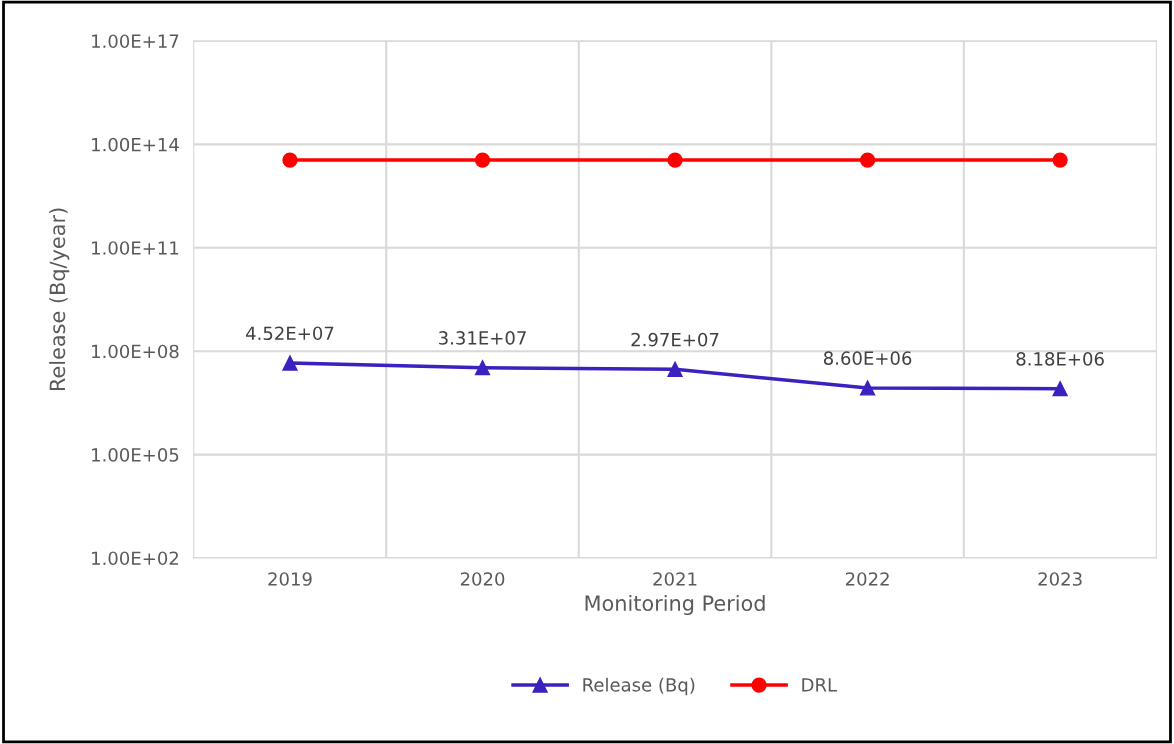  Describe the element at coordinates (135, 455) in the screenshot. I see `y-tick-label: 1.00E+05` at that location.